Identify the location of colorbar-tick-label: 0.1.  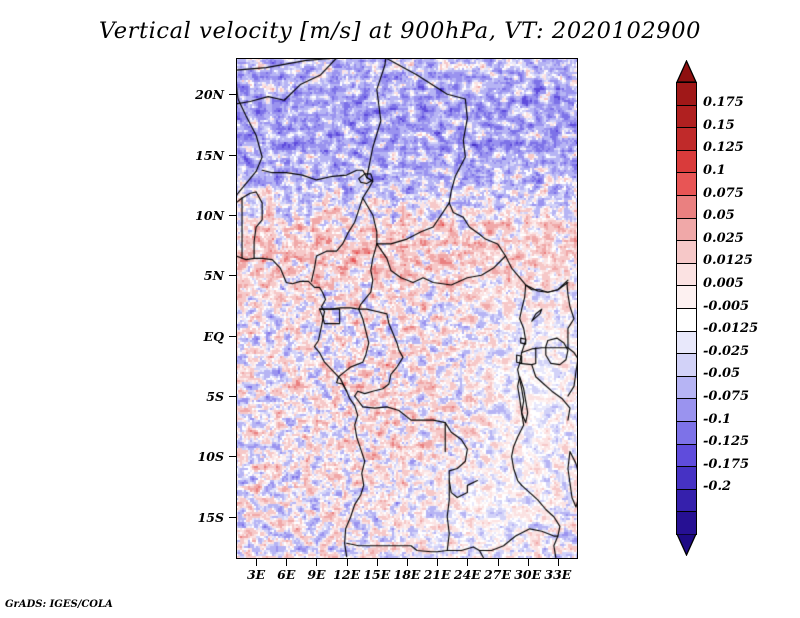
(714, 170).